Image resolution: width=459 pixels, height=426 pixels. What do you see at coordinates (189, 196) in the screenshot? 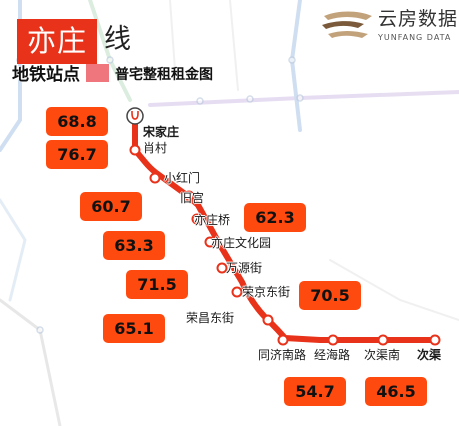
I see `station-dot-jiugong` at bounding box center [189, 196].